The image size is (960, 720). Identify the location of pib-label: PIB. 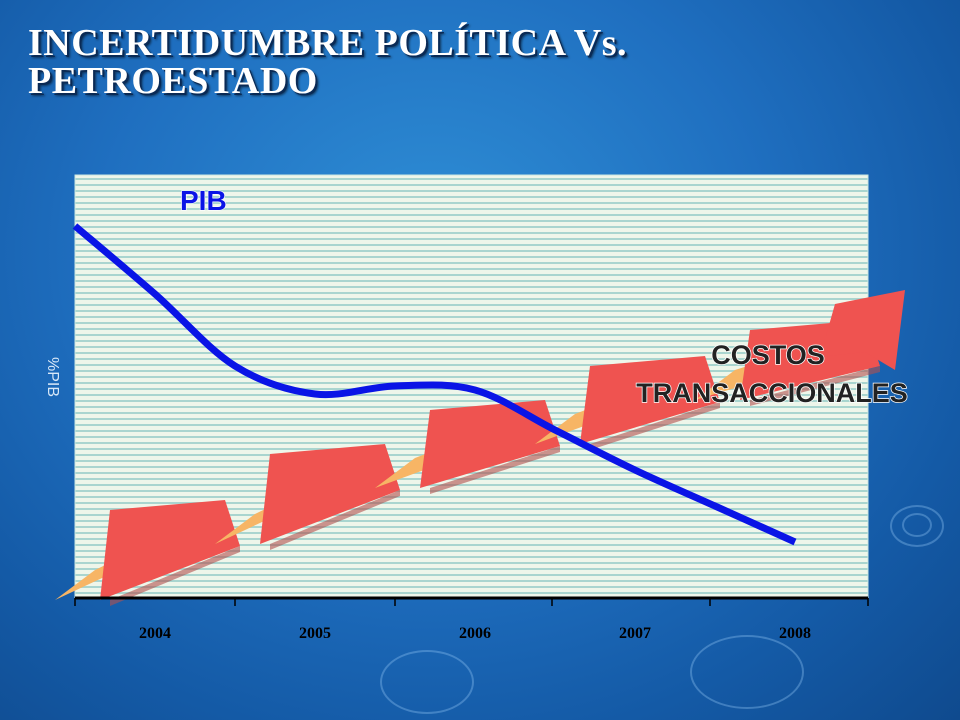
(203, 200).